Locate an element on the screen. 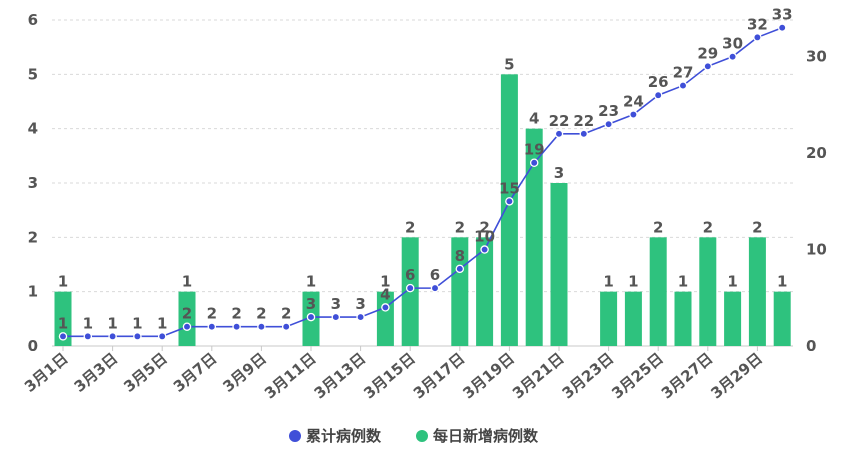  y-right-tick-label: 10 is located at coordinates (816, 250).